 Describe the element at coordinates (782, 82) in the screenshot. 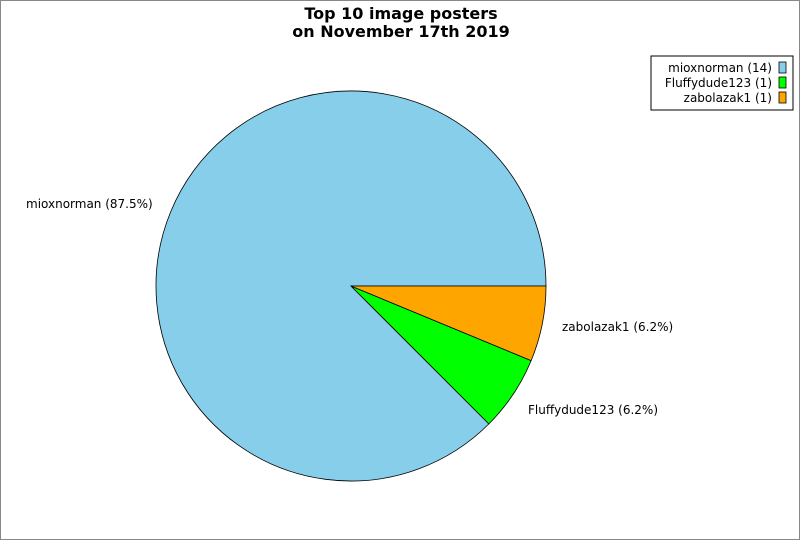

I see `legend-swatch-fluffydude123` at that location.